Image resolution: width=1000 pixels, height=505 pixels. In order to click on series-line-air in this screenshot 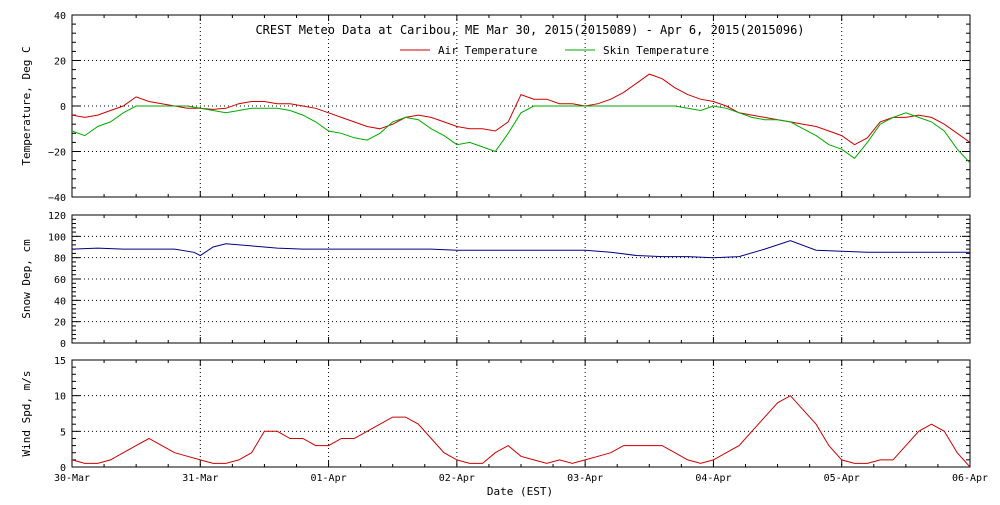, I will do `click(521, 109)`.